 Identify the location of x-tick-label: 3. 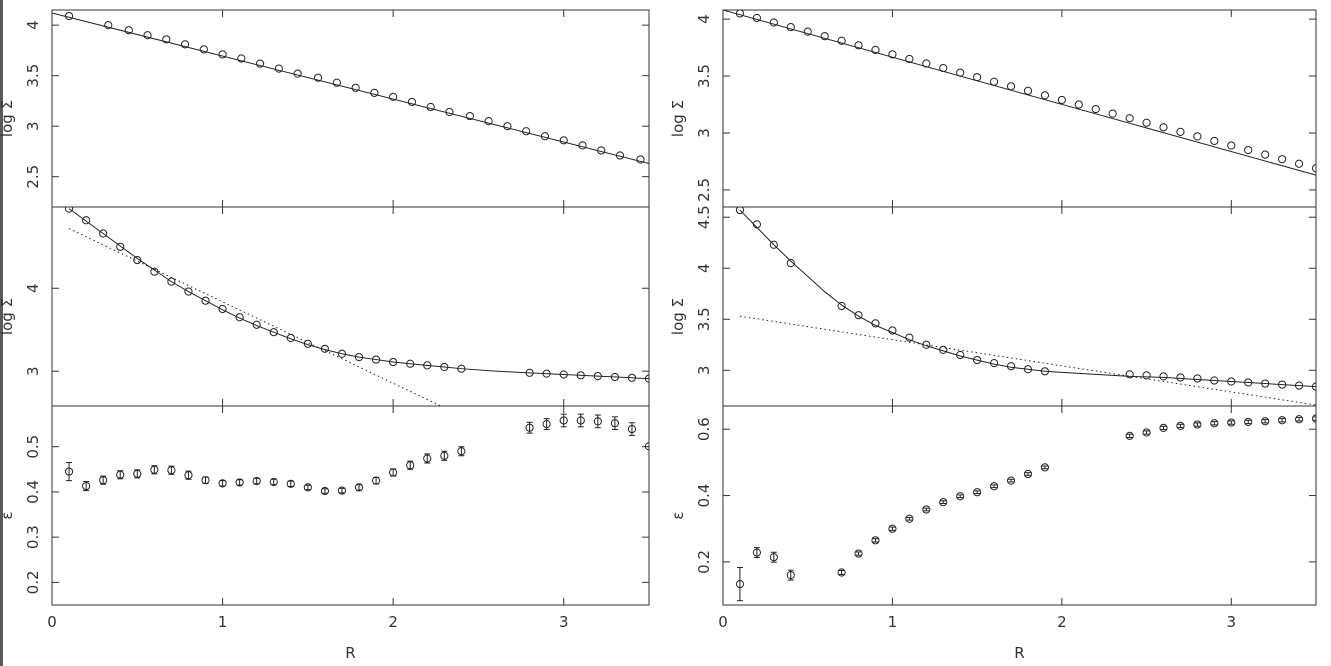
(1232, 622).